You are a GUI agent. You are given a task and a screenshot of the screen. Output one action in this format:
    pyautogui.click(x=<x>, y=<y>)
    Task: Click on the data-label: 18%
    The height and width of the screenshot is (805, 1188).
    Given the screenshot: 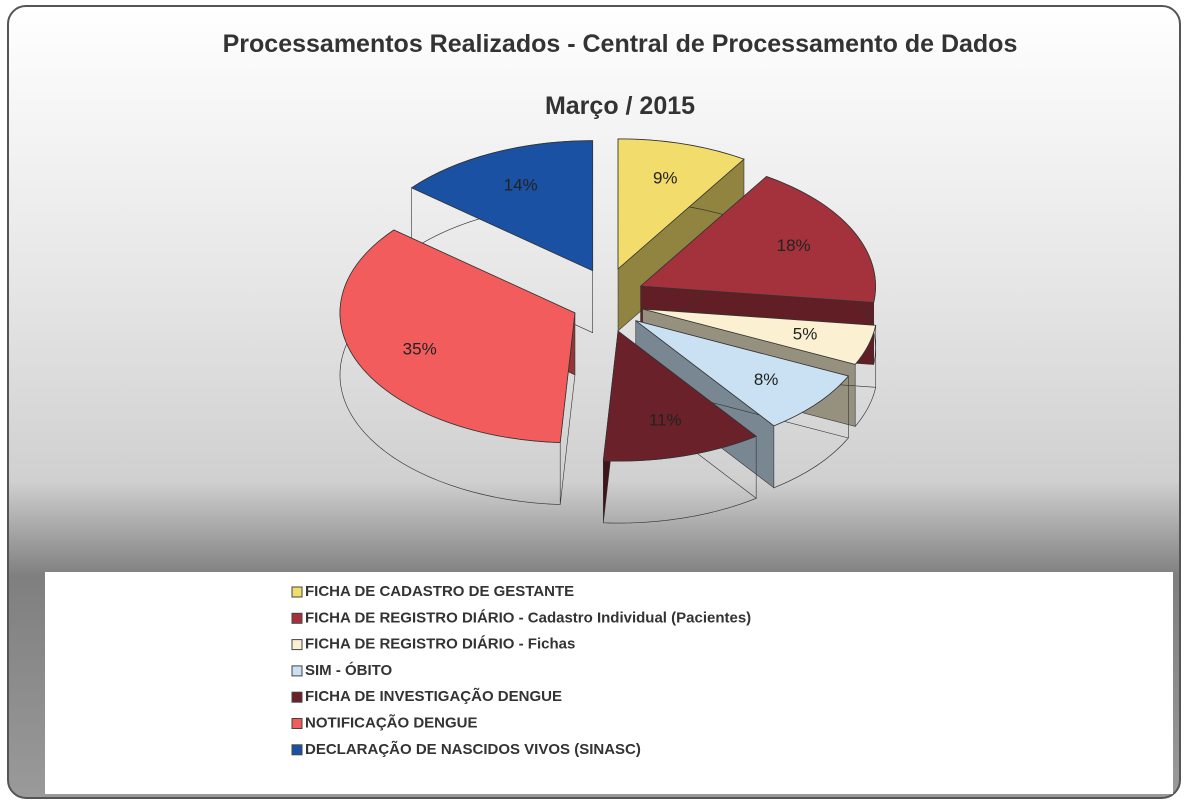 What is the action you would take?
    pyautogui.click(x=794, y=245)
    